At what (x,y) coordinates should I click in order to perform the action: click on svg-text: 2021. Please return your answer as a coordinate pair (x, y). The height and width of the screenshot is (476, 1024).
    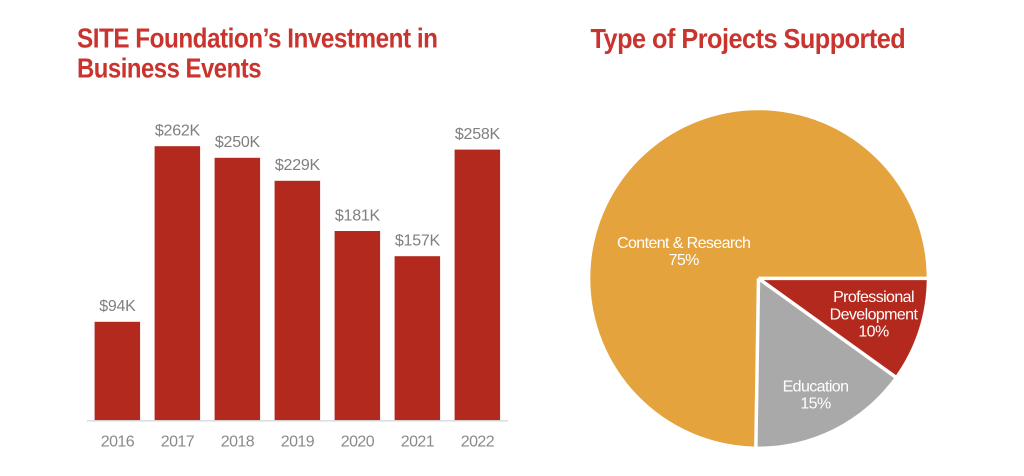
    Looking at the image, I should click on (418, 441).